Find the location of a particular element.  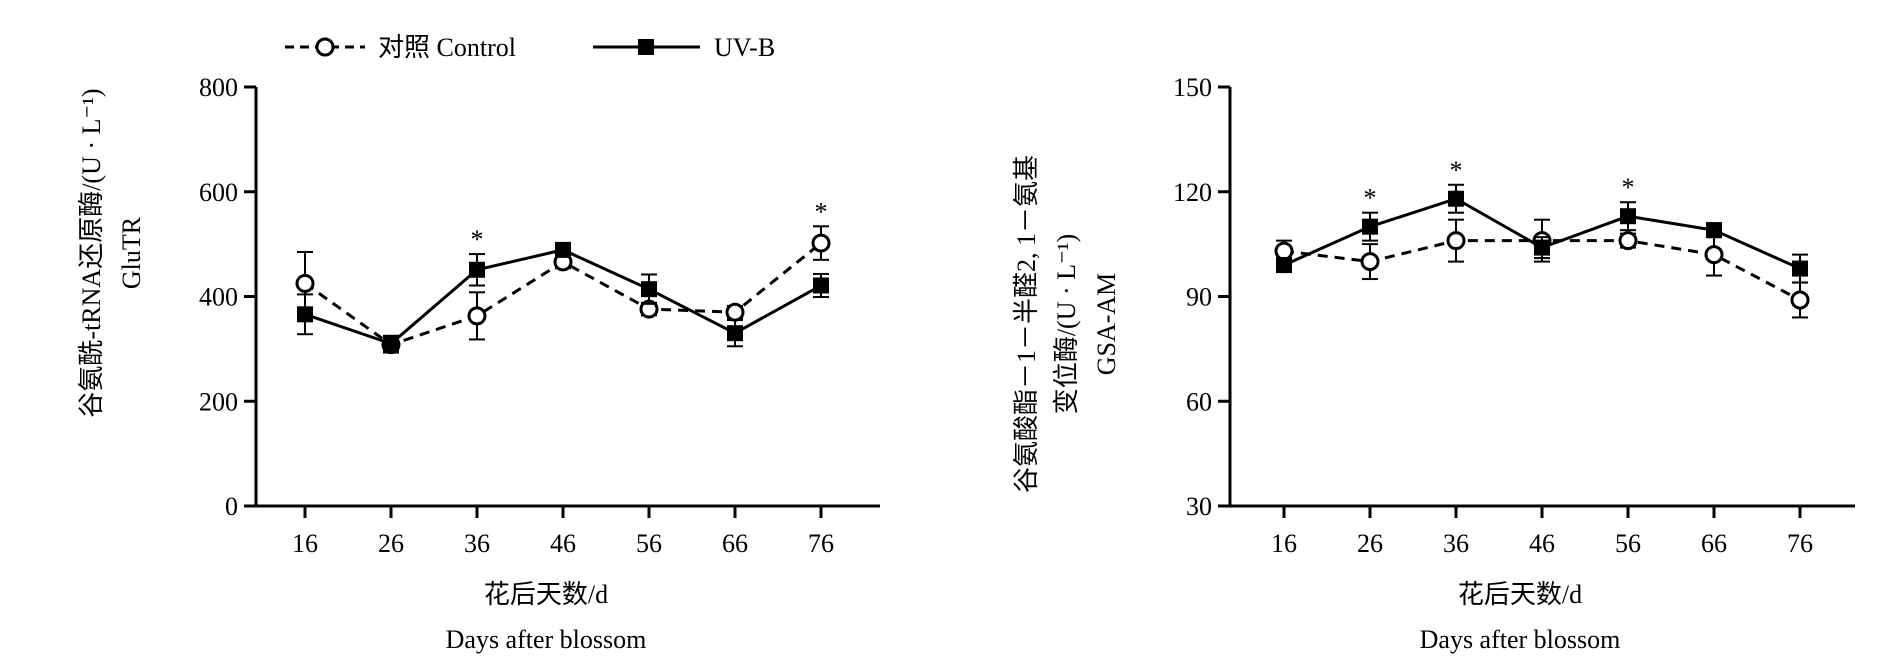

chart-gsaam-xtick-label-3: 46 is located at coordinates (1542, 543).